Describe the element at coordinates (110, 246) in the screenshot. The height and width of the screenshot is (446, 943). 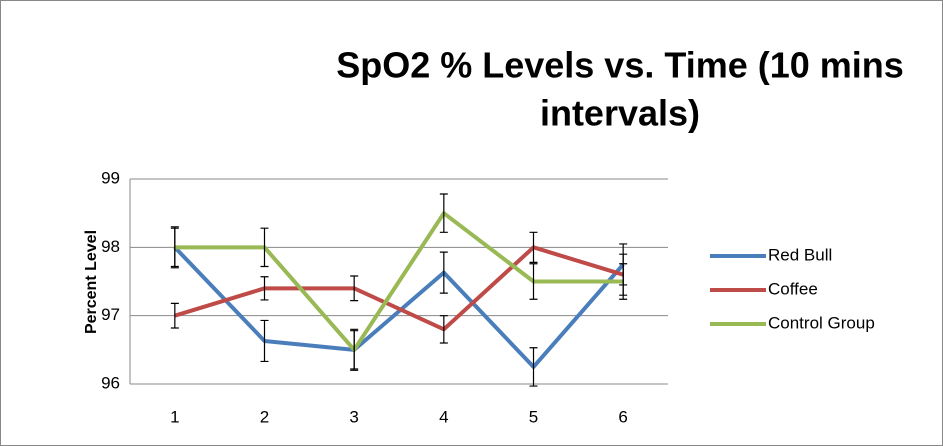
I see `y-tick-label: 98` at that location.